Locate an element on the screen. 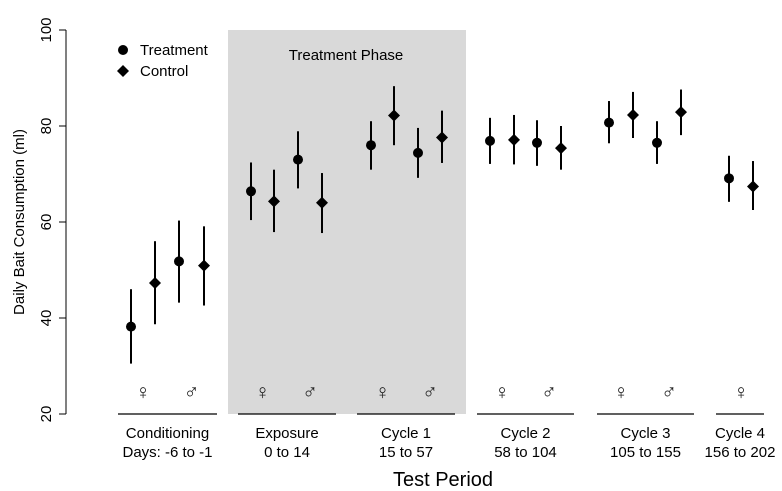 The height and width of the screenshot is (491, 782). point-control-exposure-female is located at coordinates (274, 201).